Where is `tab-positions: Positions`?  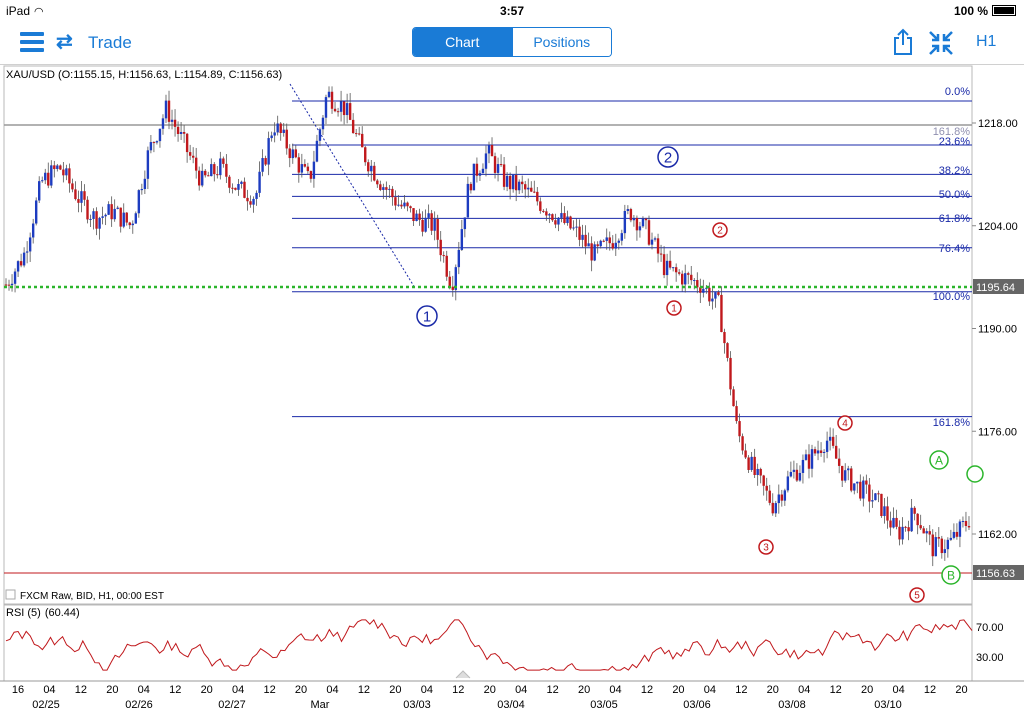 tab-positions: Positions is located at coordinates (561, 42).